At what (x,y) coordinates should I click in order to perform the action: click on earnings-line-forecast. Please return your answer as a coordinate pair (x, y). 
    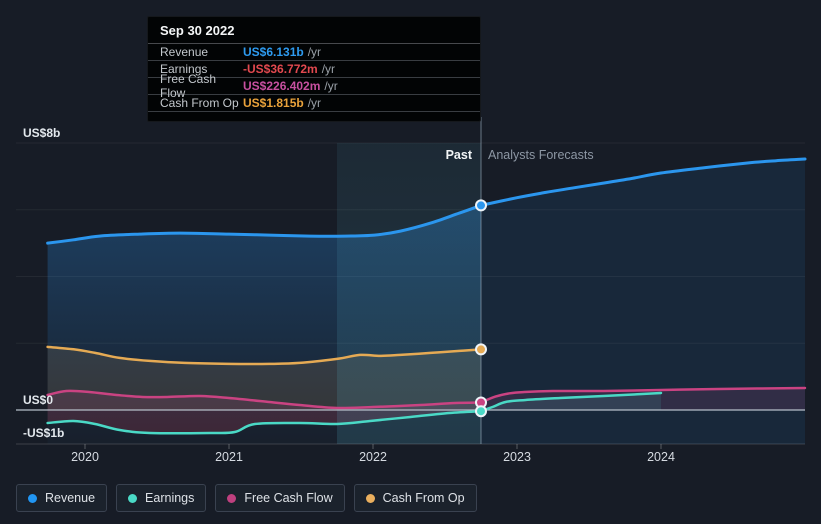
    Looking at the image, I should click on (571, 402).